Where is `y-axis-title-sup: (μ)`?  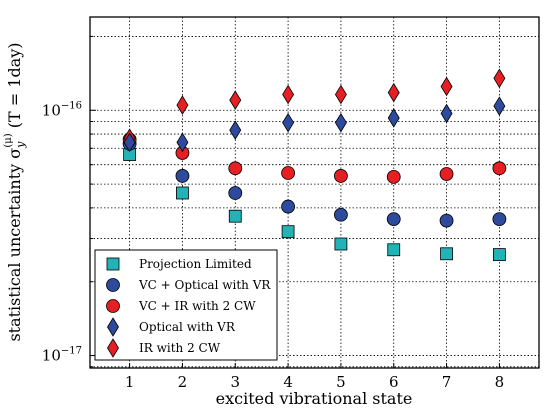 y-axis-title-sup: (μ) is located at coordinates (8, 140).